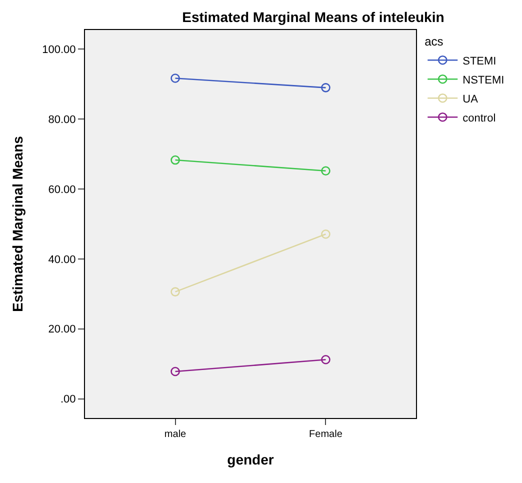  Describe the element at coordinates (62, 260) in the screenshot. I see `y-tick-label: 40.00` at that location.